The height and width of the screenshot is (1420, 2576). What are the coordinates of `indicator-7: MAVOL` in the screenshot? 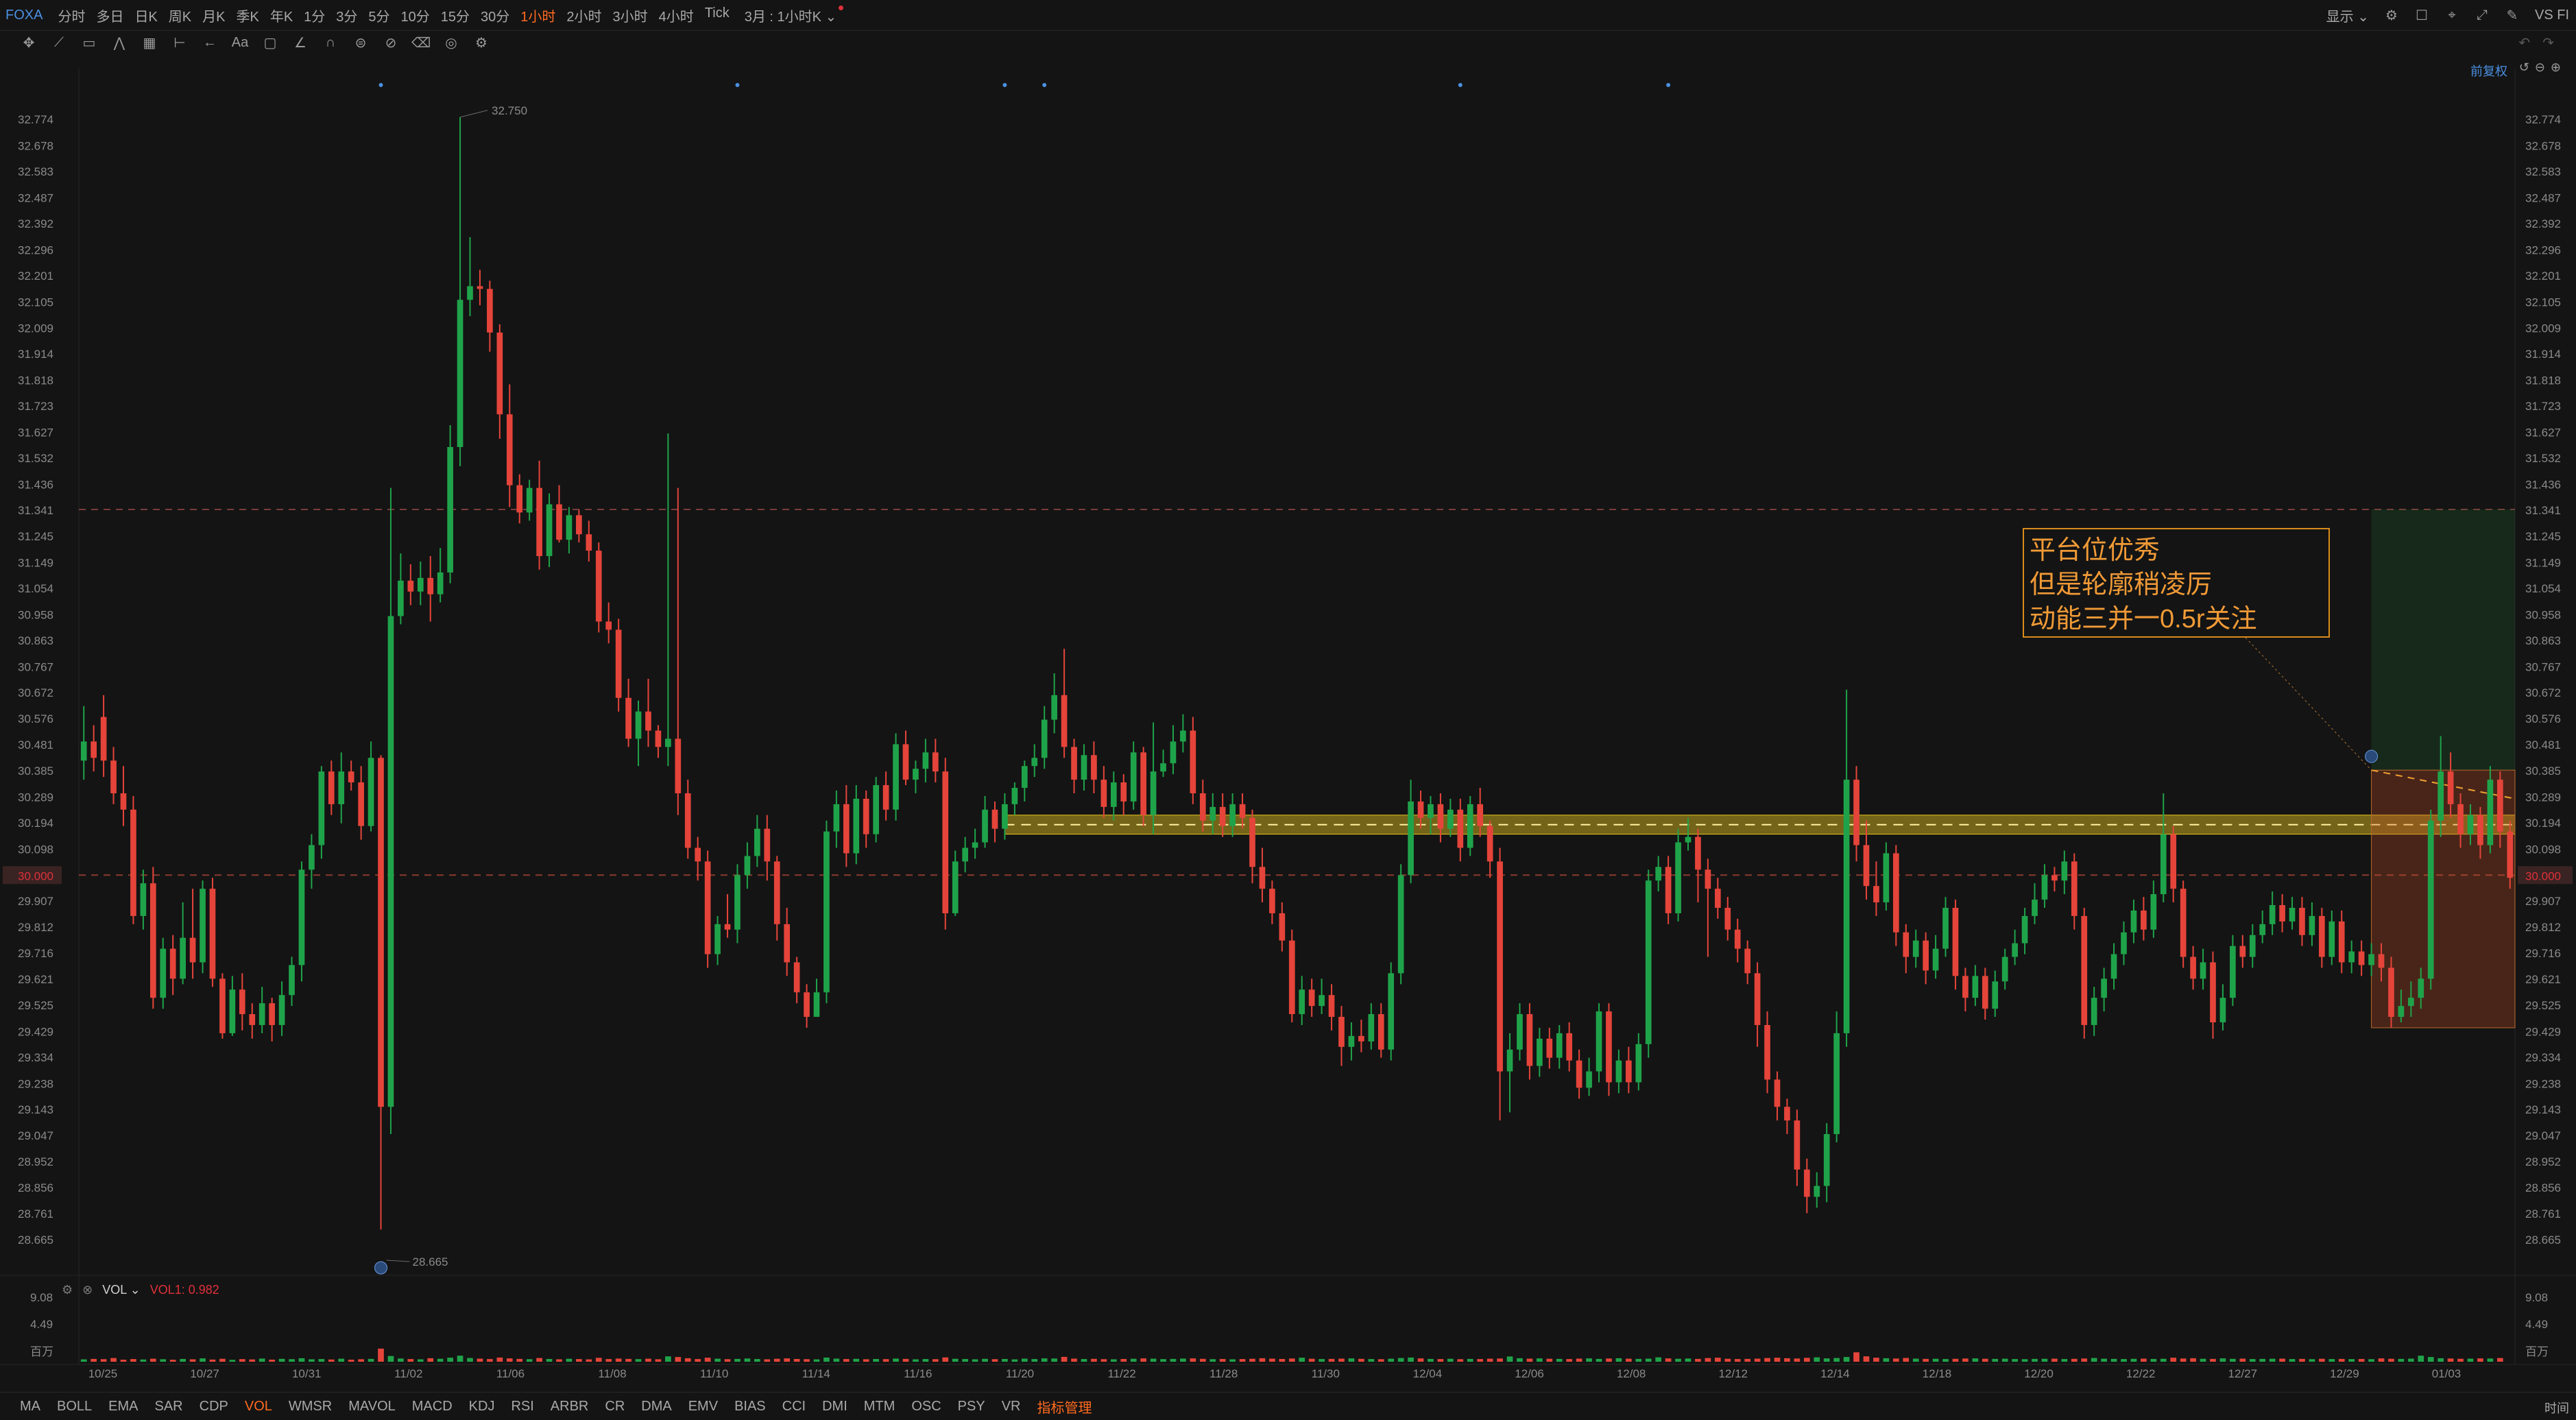 It's located at (372, 1406).